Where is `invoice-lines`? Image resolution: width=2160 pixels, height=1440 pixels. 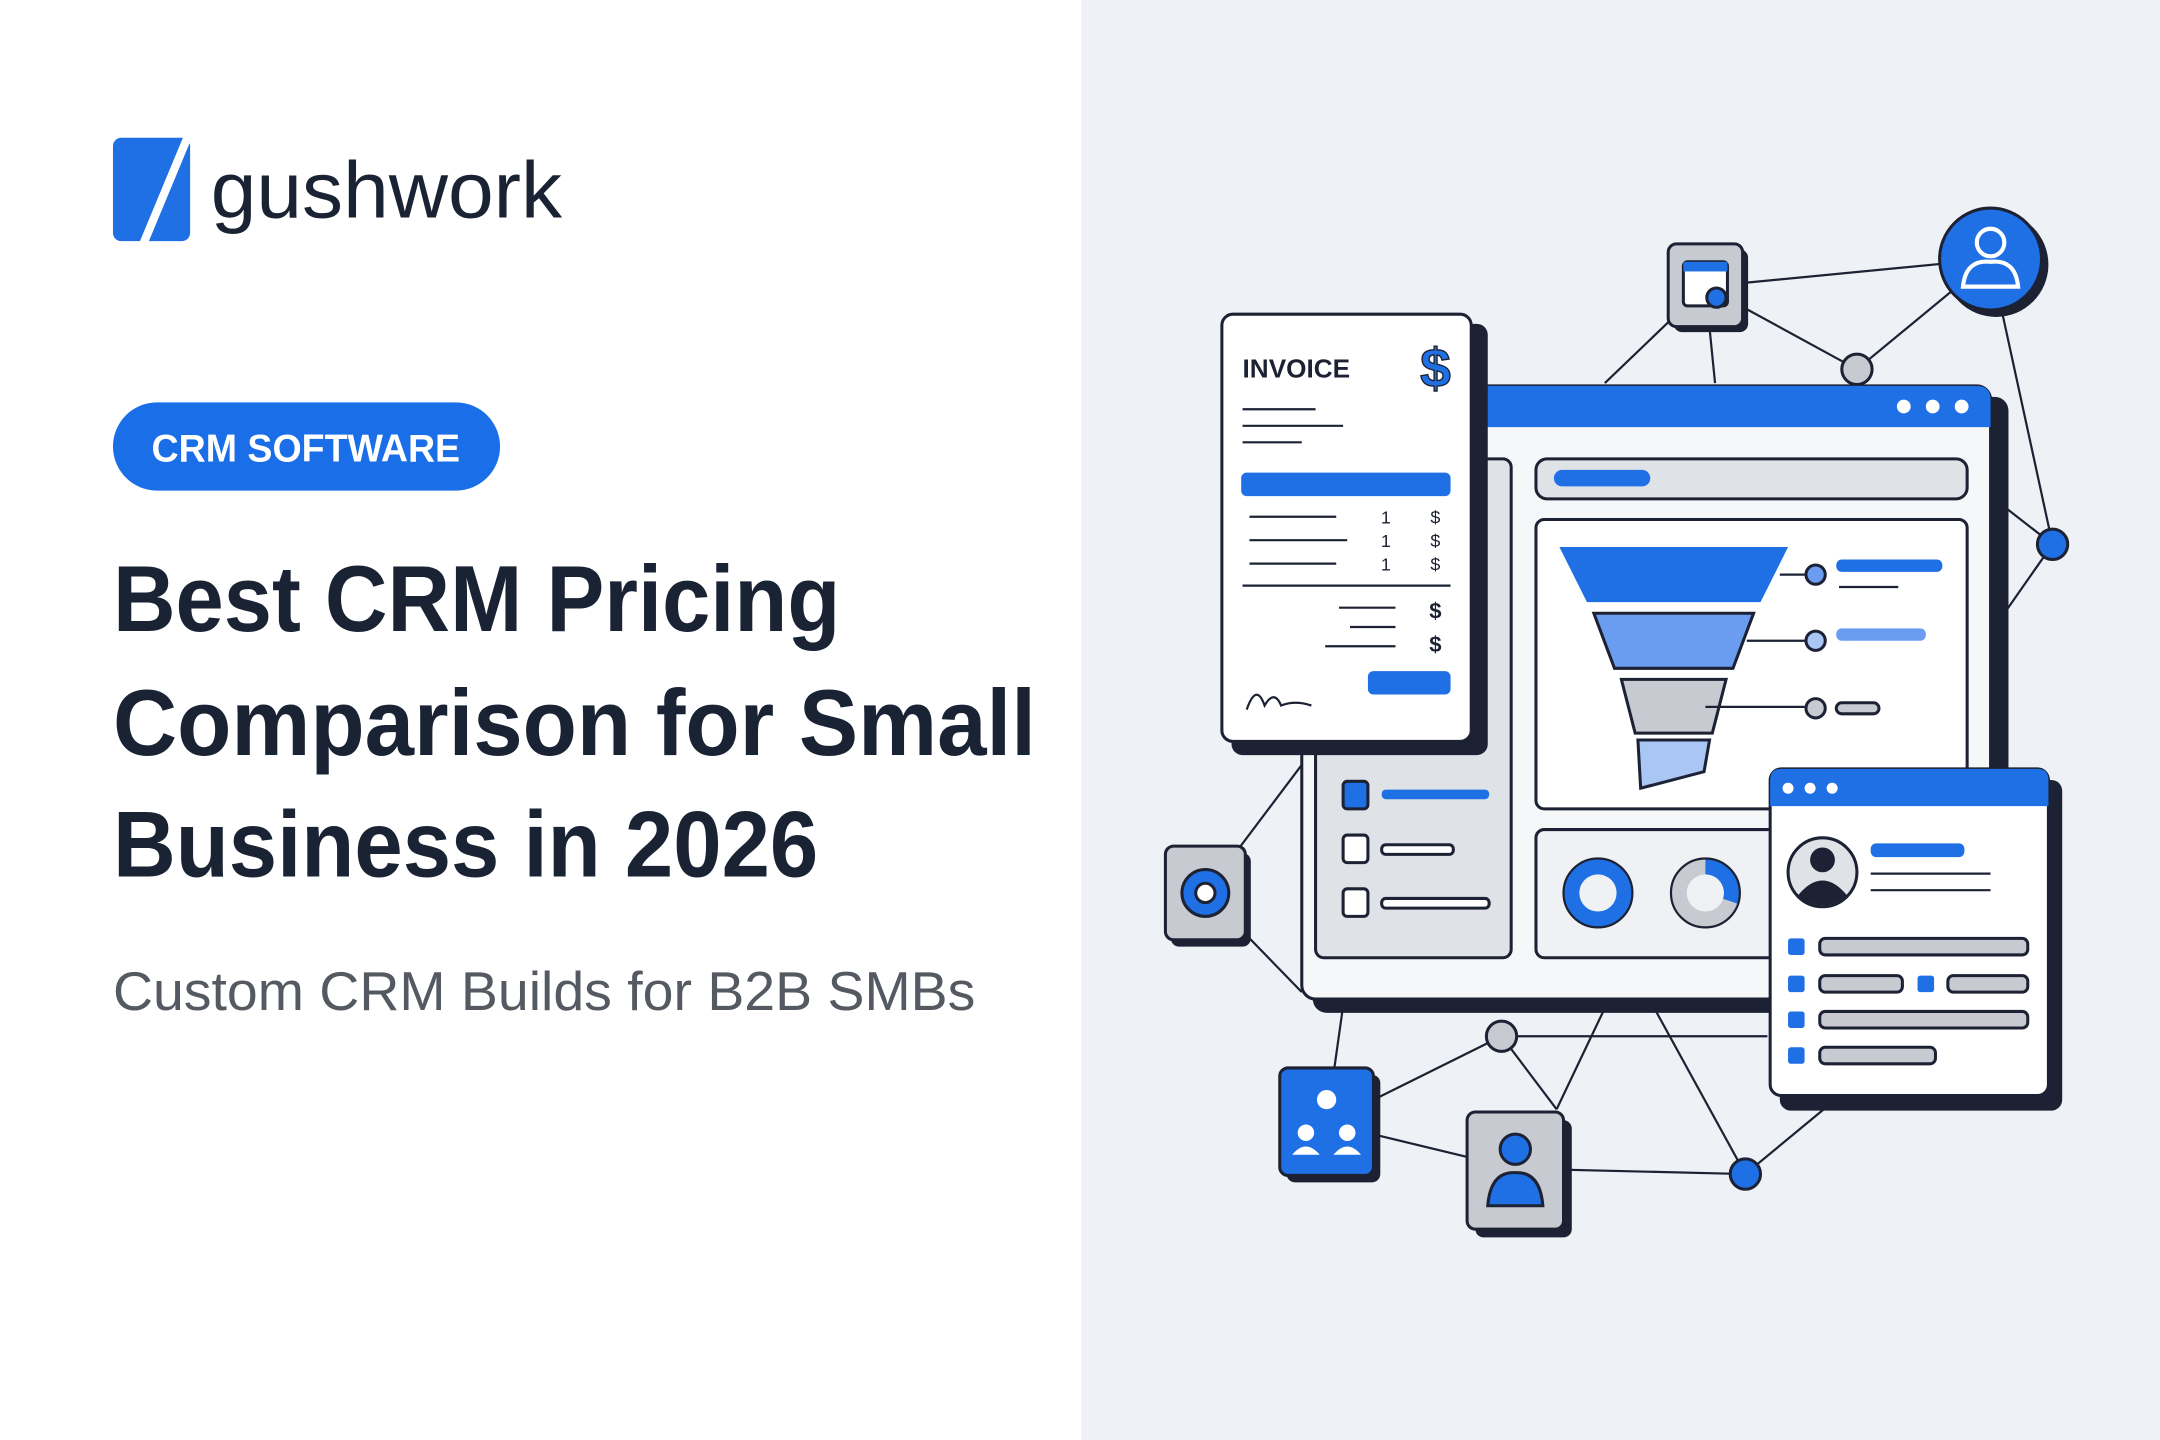
invoice-lines is located at coordinates (1346, 559).